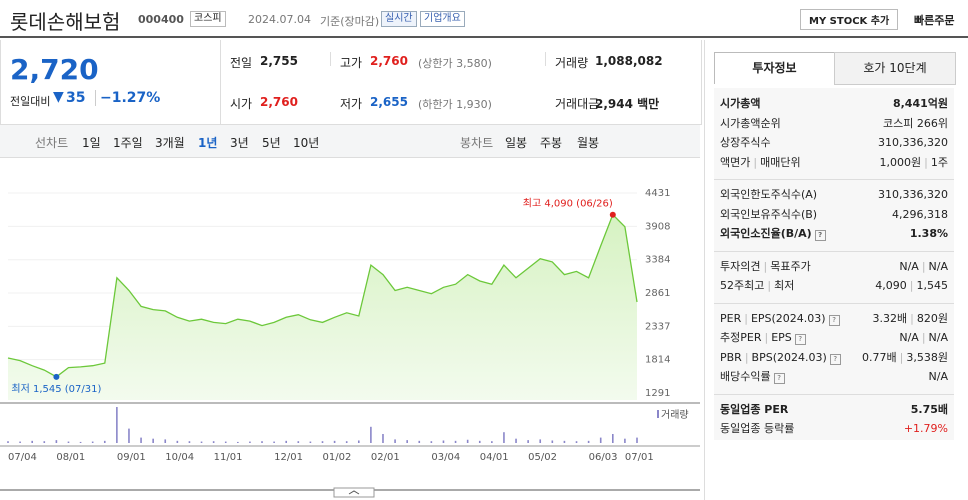 This screenshot has width=968, height=500. Describe the element at coordinates (442, 19) in the screenshot. I see `company-info: 기업개요` at that location.